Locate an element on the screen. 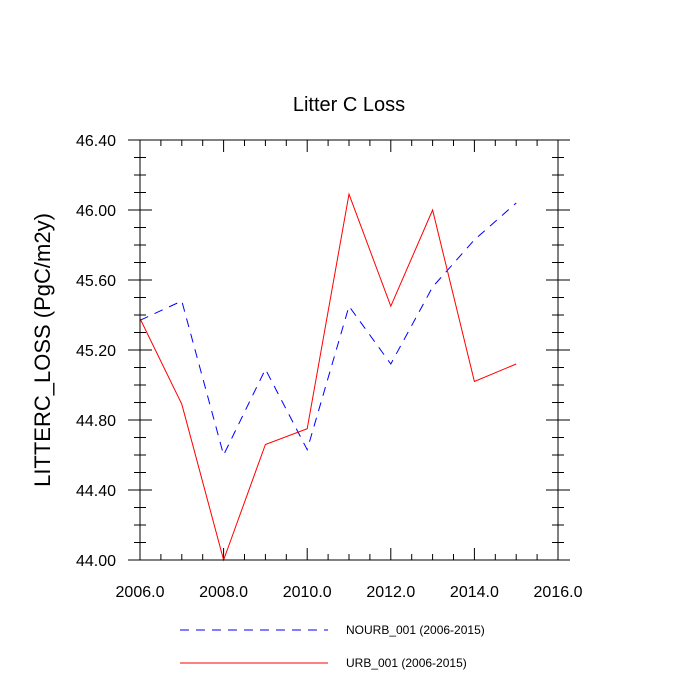 The image size is (700, 700). x-tick-label: 2016.0 is located at coordinates (558, 592).